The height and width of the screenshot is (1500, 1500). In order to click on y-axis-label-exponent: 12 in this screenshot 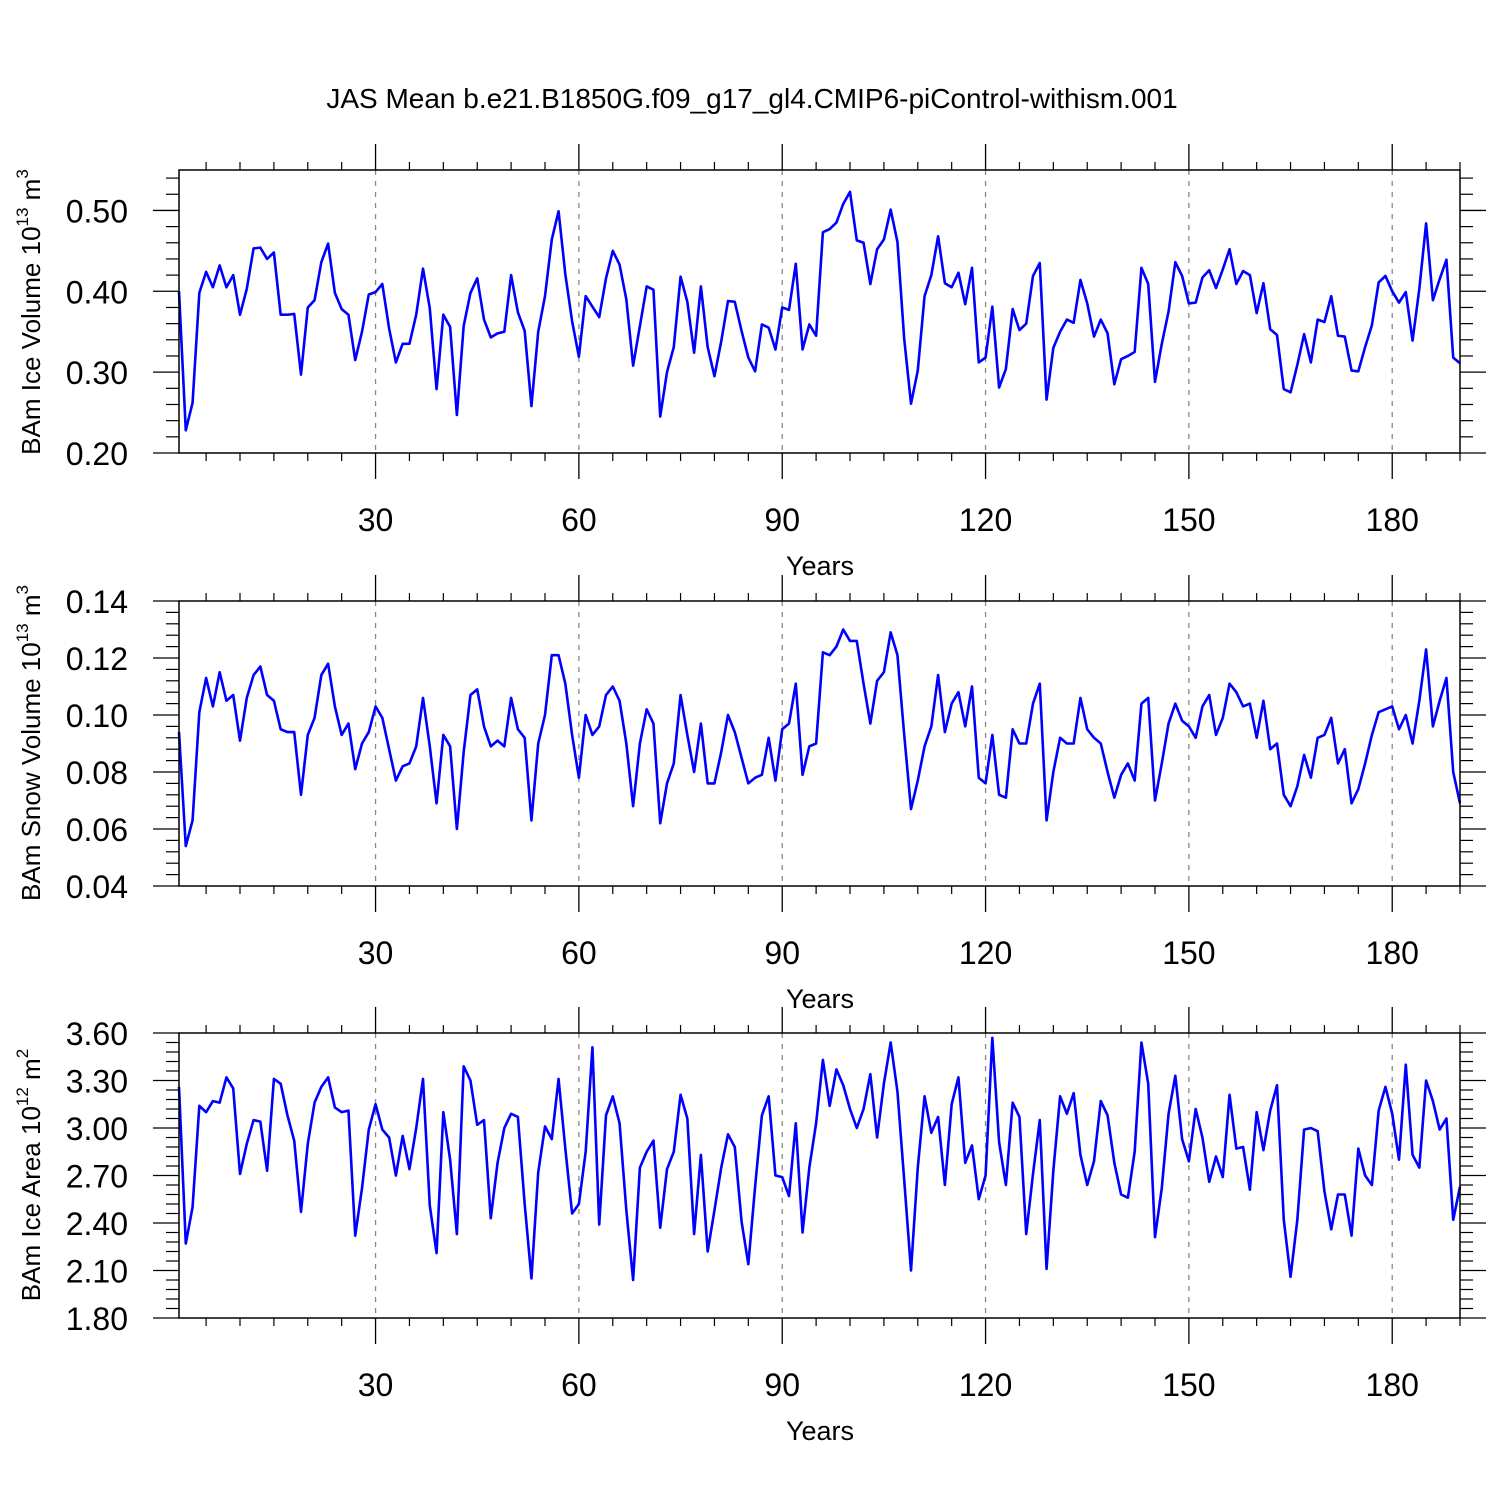, I will do `click(22, 1096)`.